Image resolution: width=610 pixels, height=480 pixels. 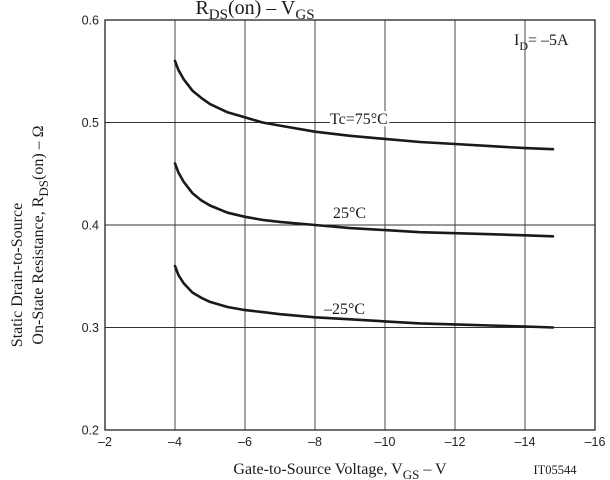 What do you see at coordinates (349, 213) in the screenshot?
I see `series-label-25c: 25°C` at bounding box center [349, 213].